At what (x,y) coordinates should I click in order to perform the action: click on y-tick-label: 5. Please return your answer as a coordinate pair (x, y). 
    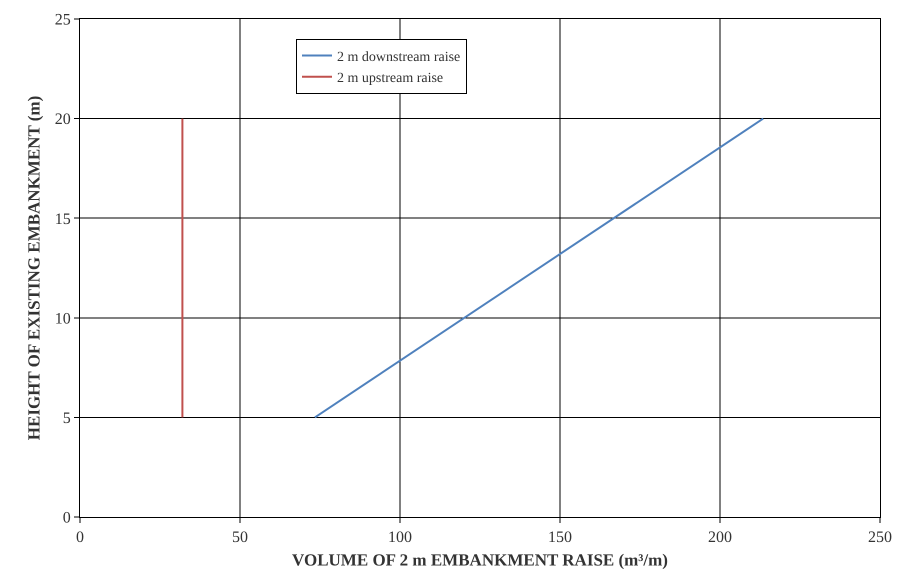
    Looking at the image, I should click on (66, 418).